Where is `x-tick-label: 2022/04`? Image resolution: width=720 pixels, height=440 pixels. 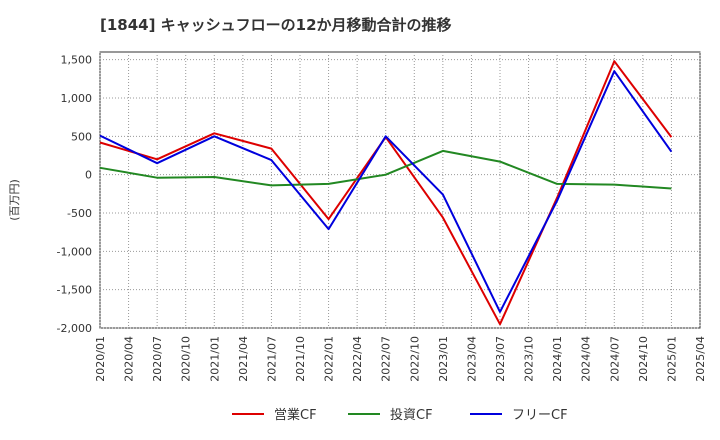
x-tick-label: 2022/04 is located at coordinates (357, 359).